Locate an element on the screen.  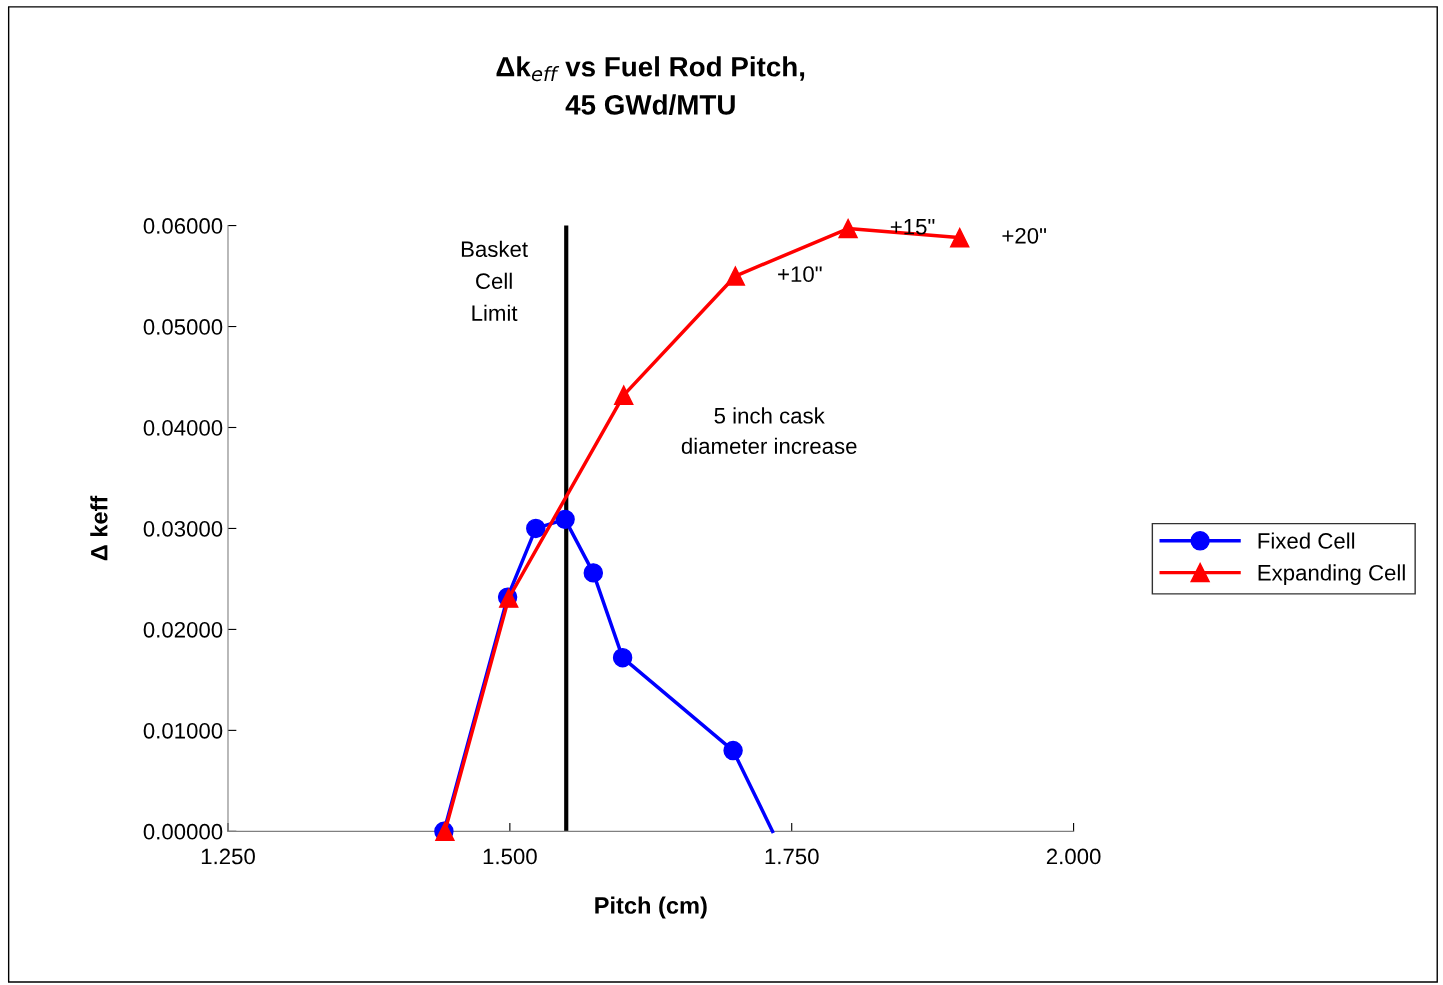
annotation: +15" is located at coordinates (912, 227).